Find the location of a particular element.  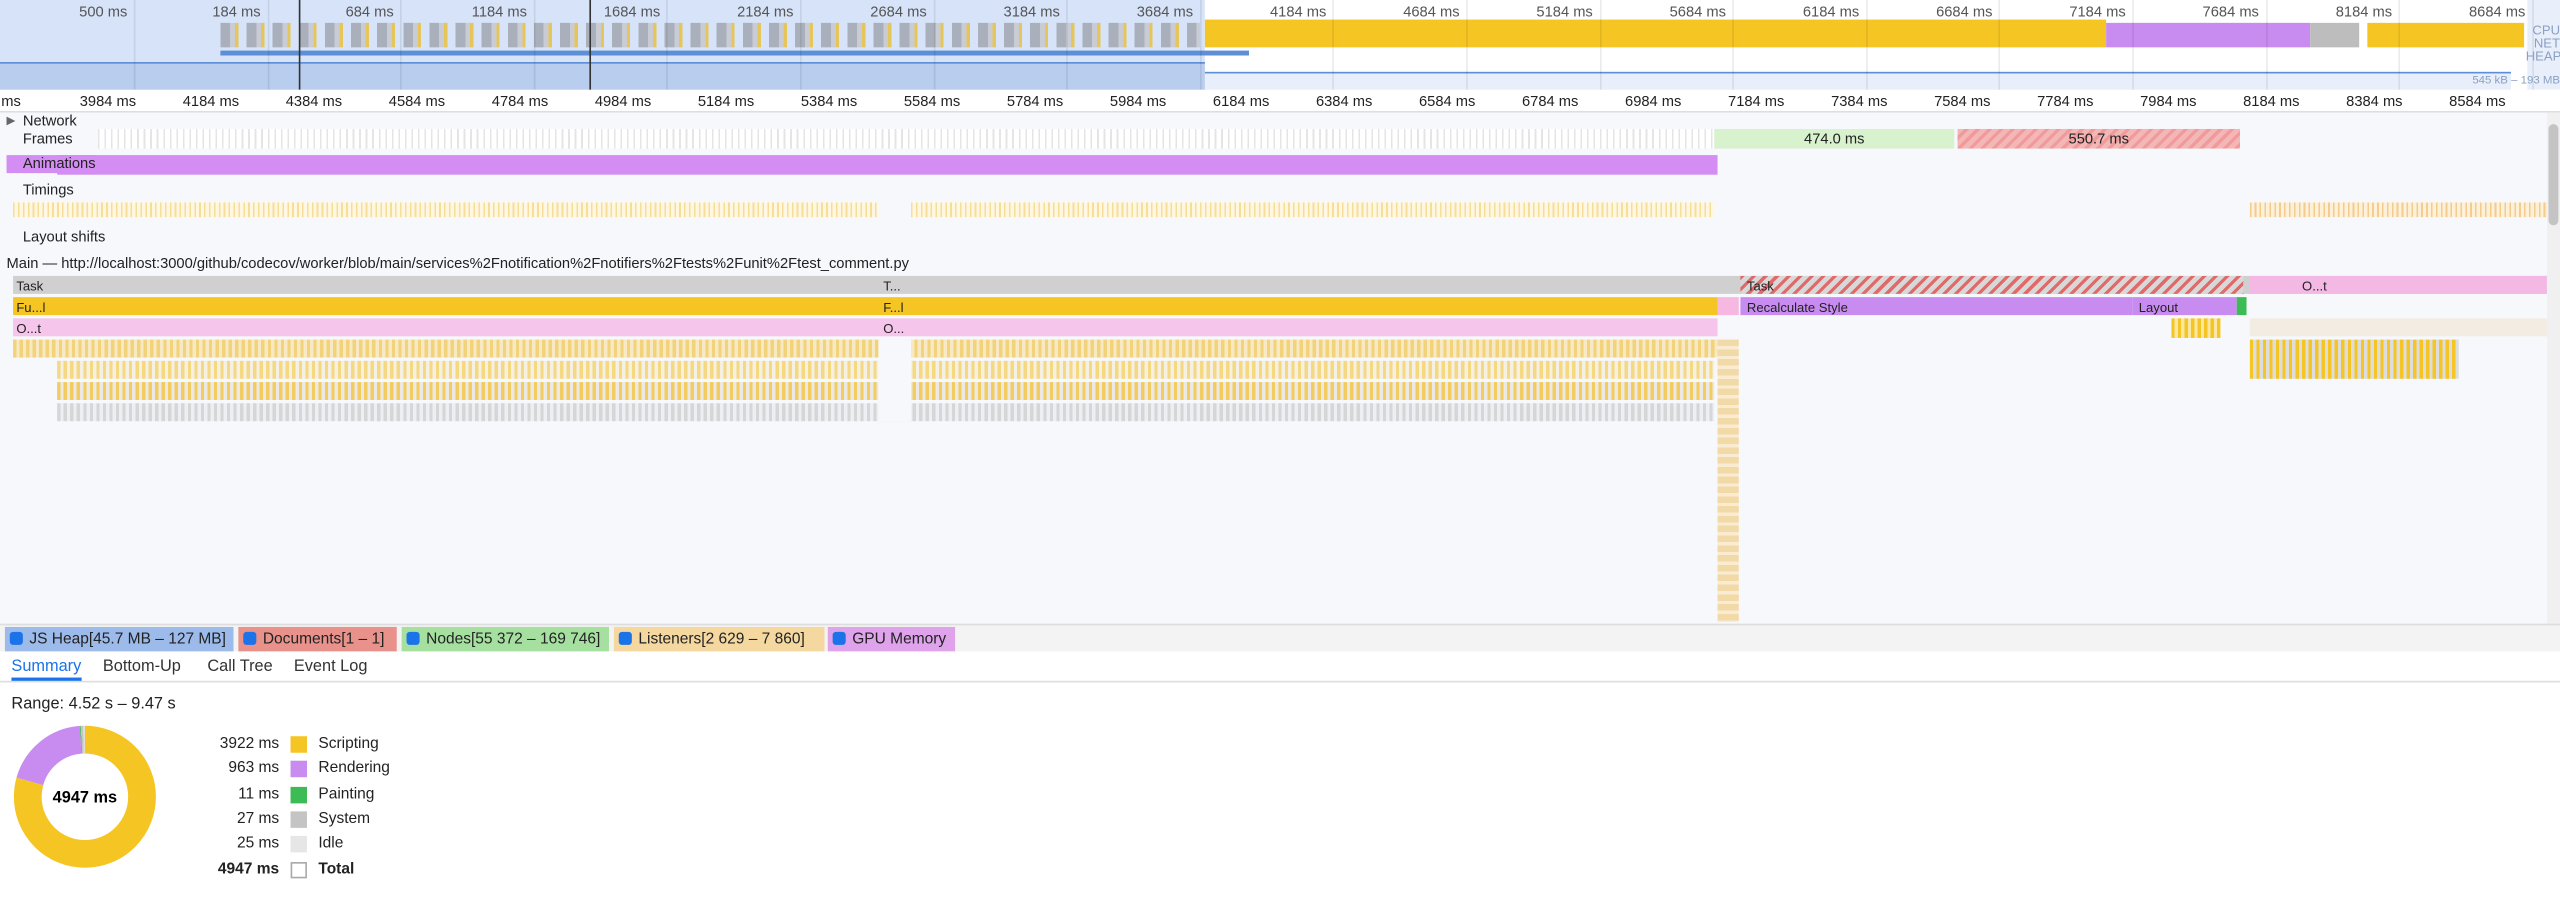

ruler-tick-label: 5584 ms is located at coordinates (932, 101).